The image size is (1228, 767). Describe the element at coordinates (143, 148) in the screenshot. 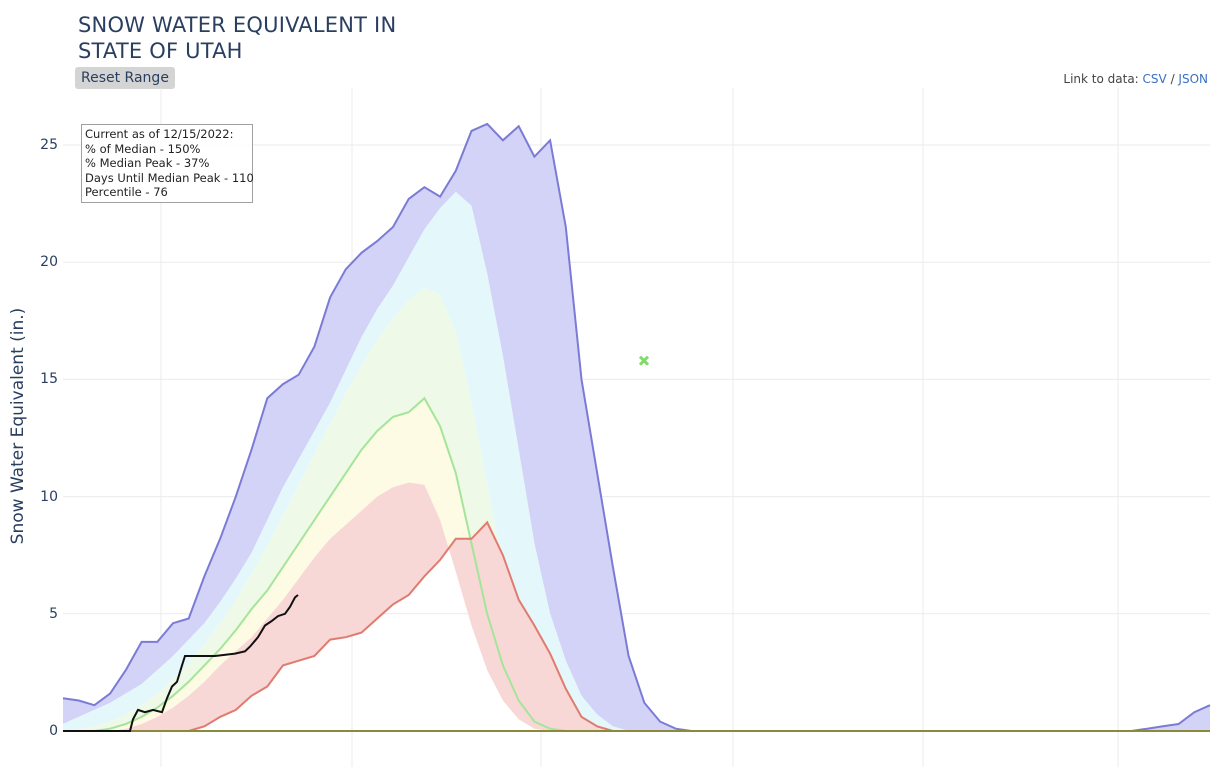

I see `stats-pct-median: % of Median - 150%` at that location.